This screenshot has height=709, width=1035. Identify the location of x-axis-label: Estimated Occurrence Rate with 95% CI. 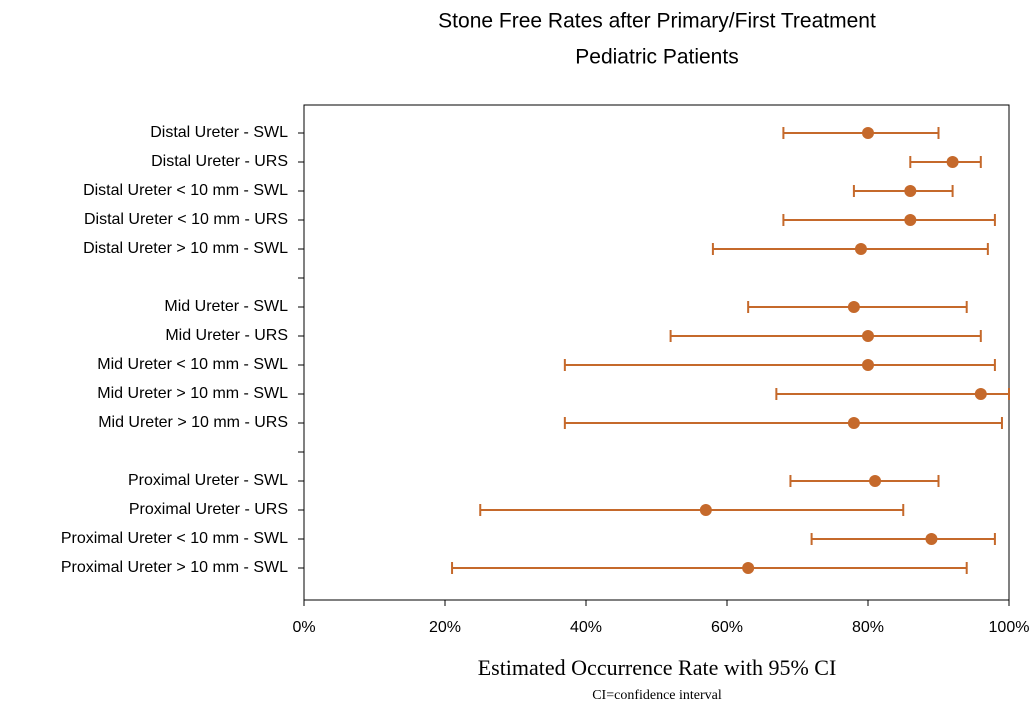
(657, 667).